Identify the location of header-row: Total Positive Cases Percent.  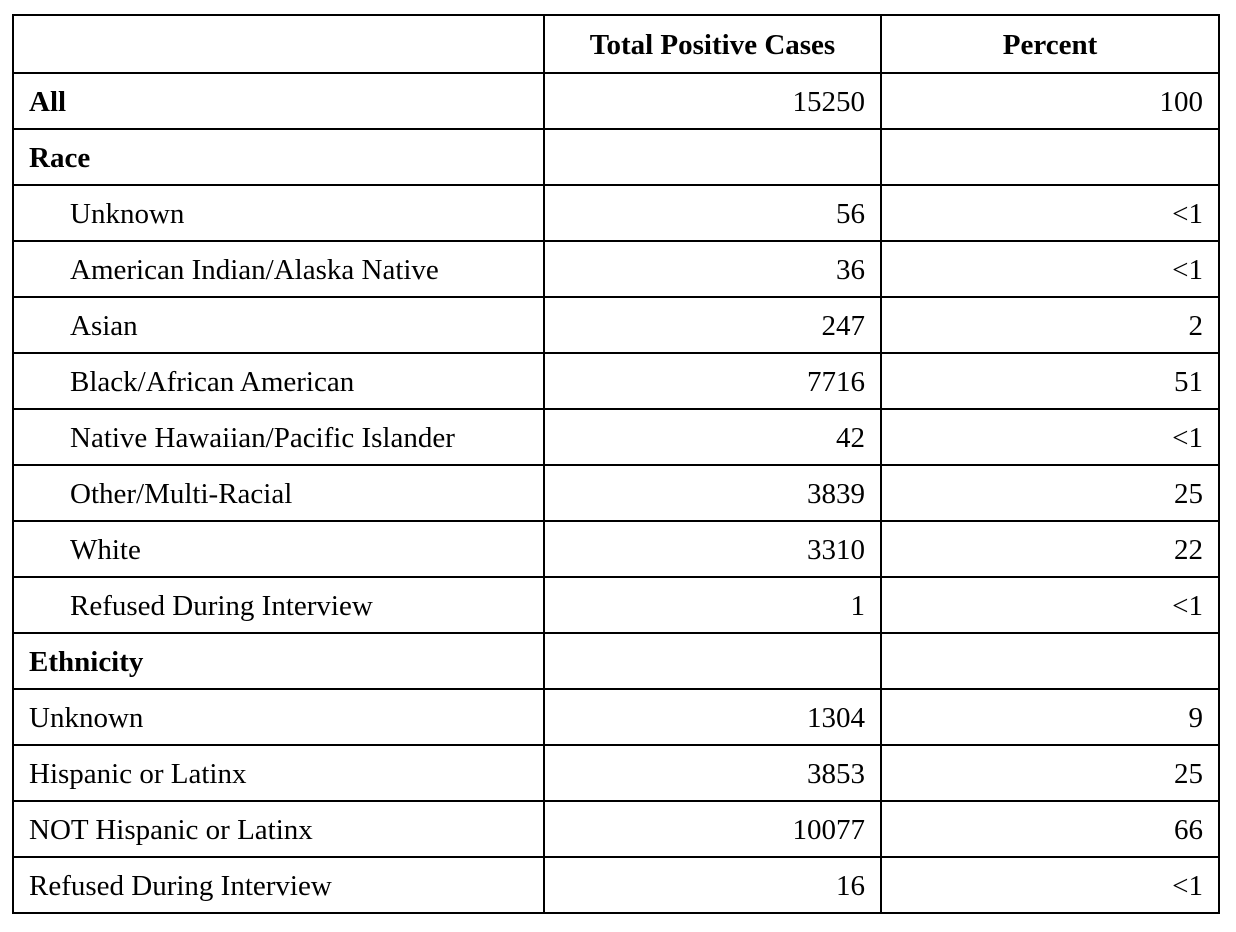
(616, 44).